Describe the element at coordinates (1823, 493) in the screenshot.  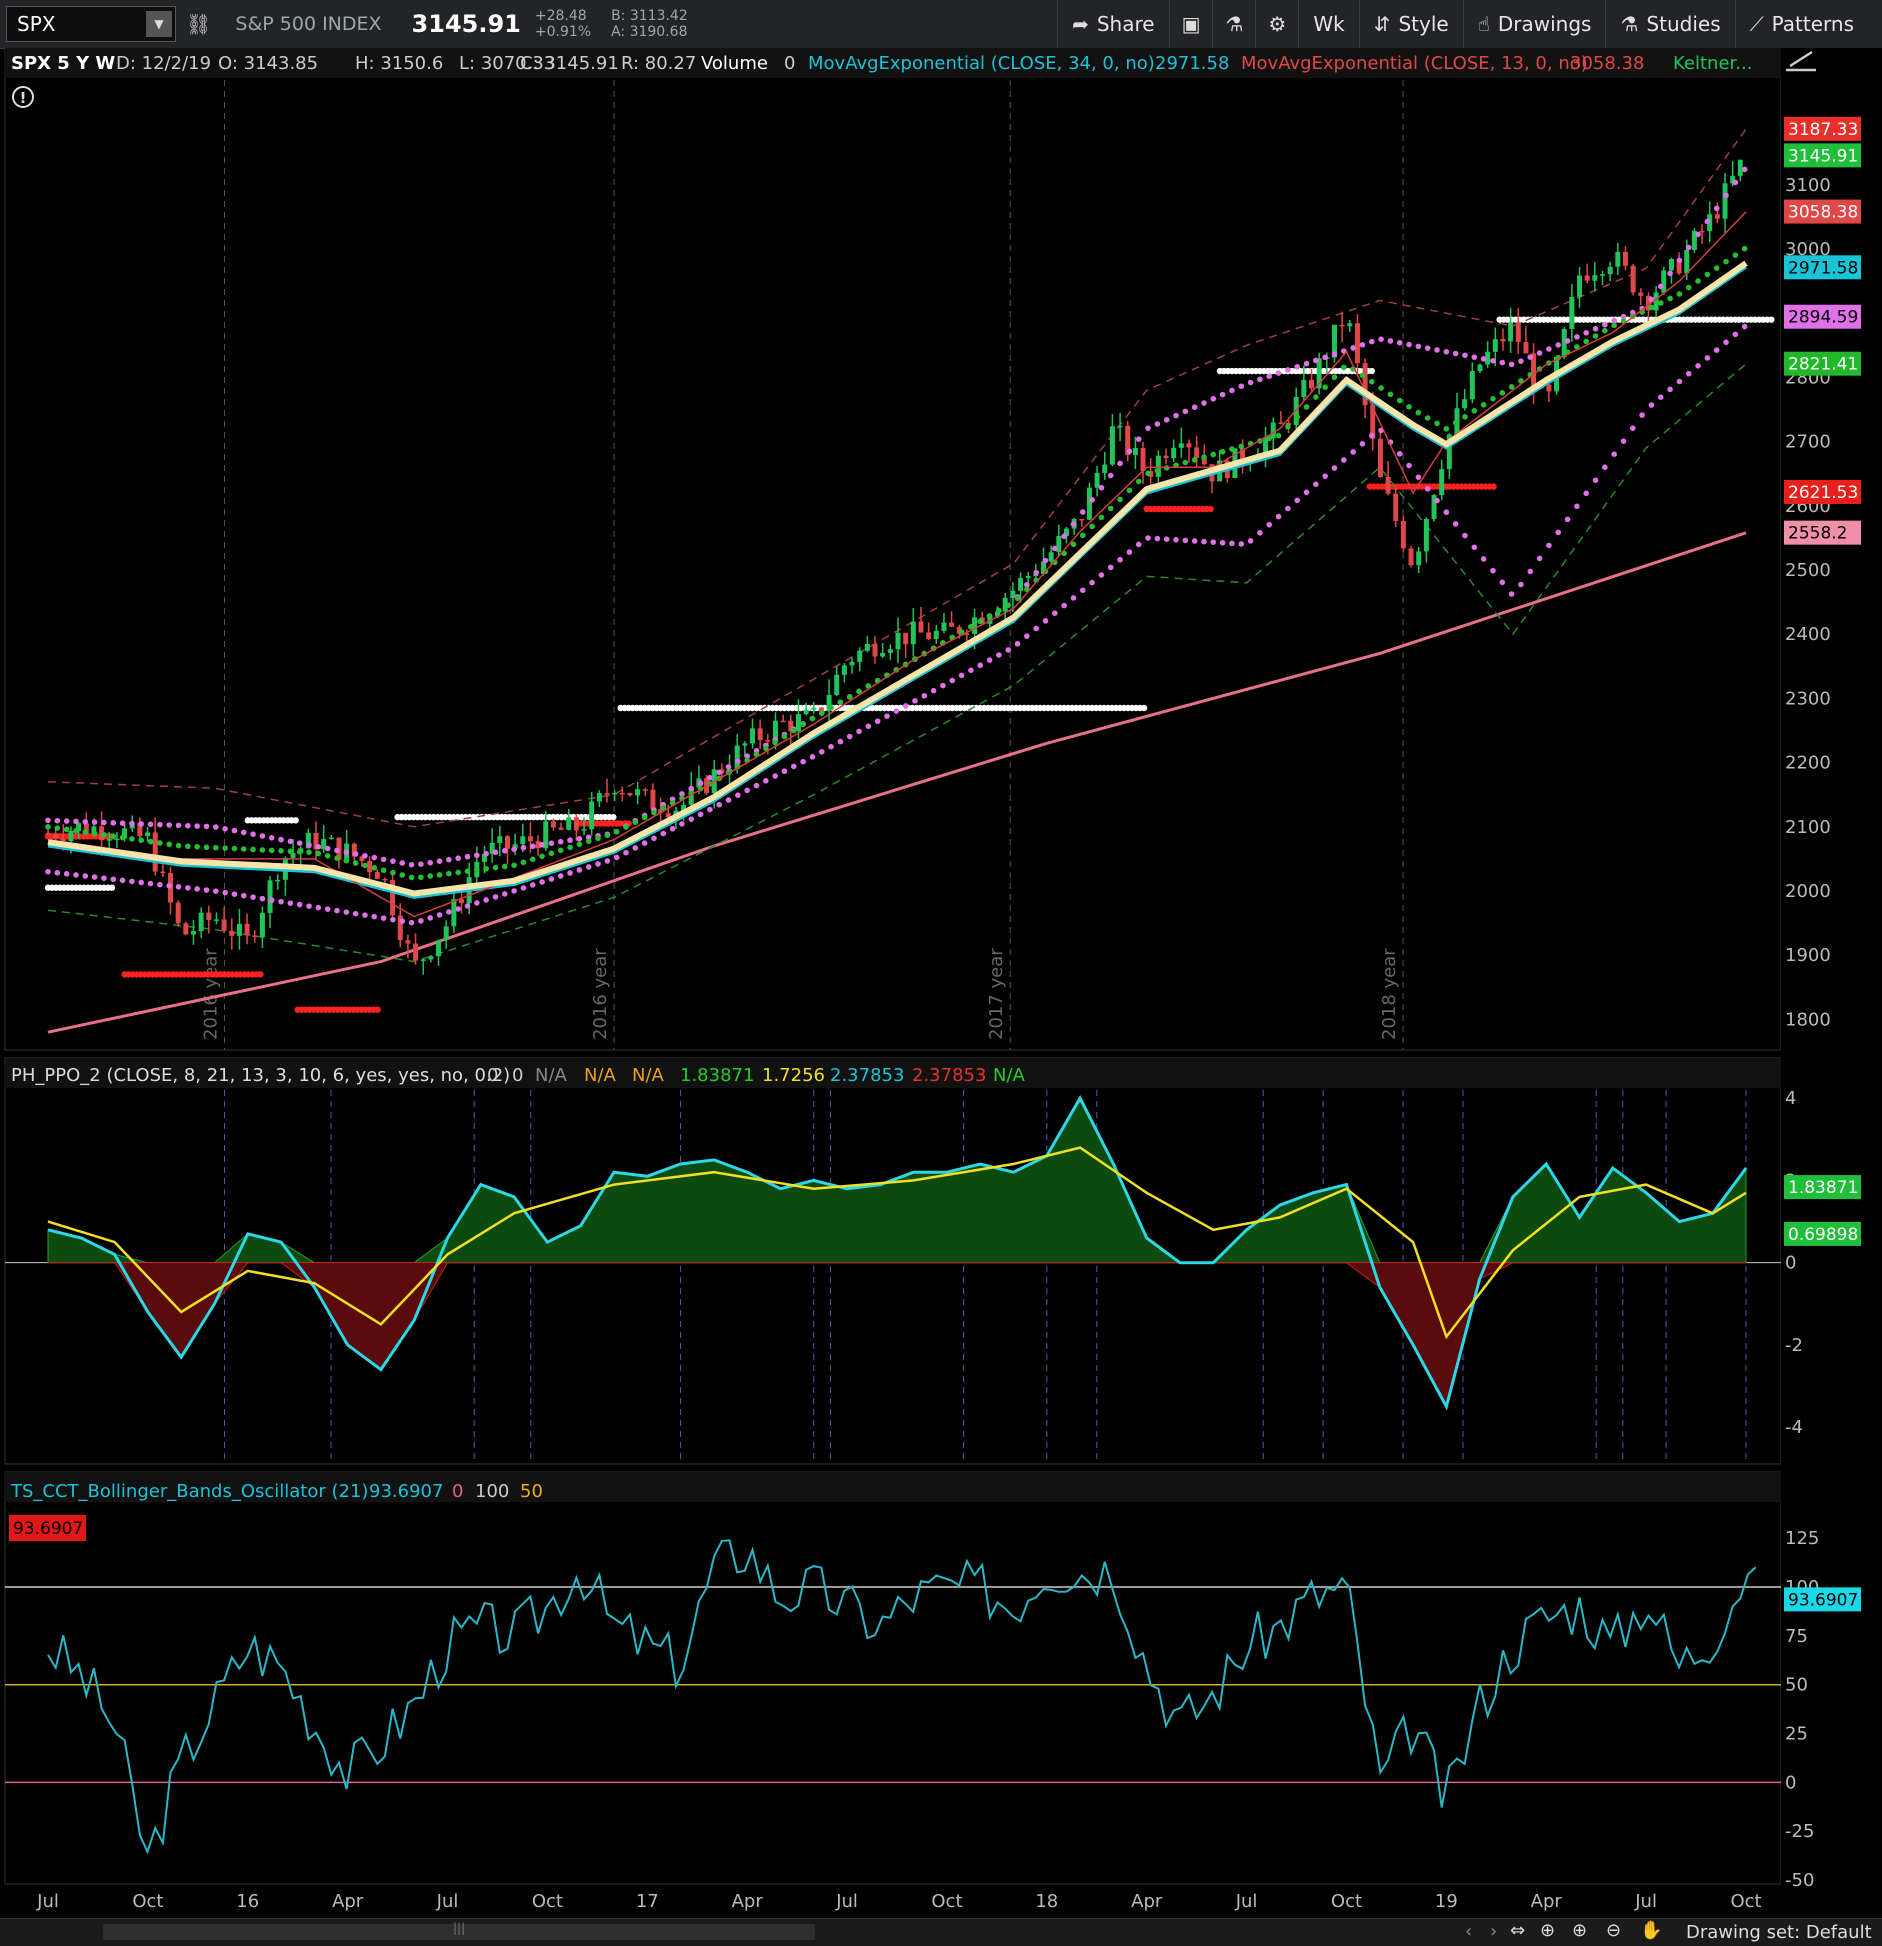
I see `svg-text: 2621.53` at that location.